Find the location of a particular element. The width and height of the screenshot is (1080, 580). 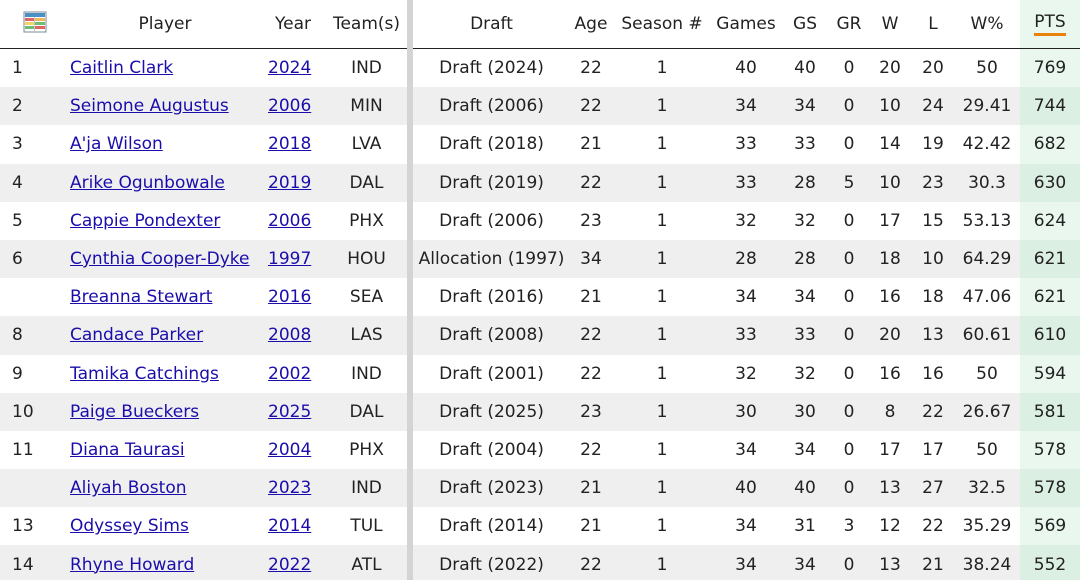

header-l: L is located at coordinates (933, 24).